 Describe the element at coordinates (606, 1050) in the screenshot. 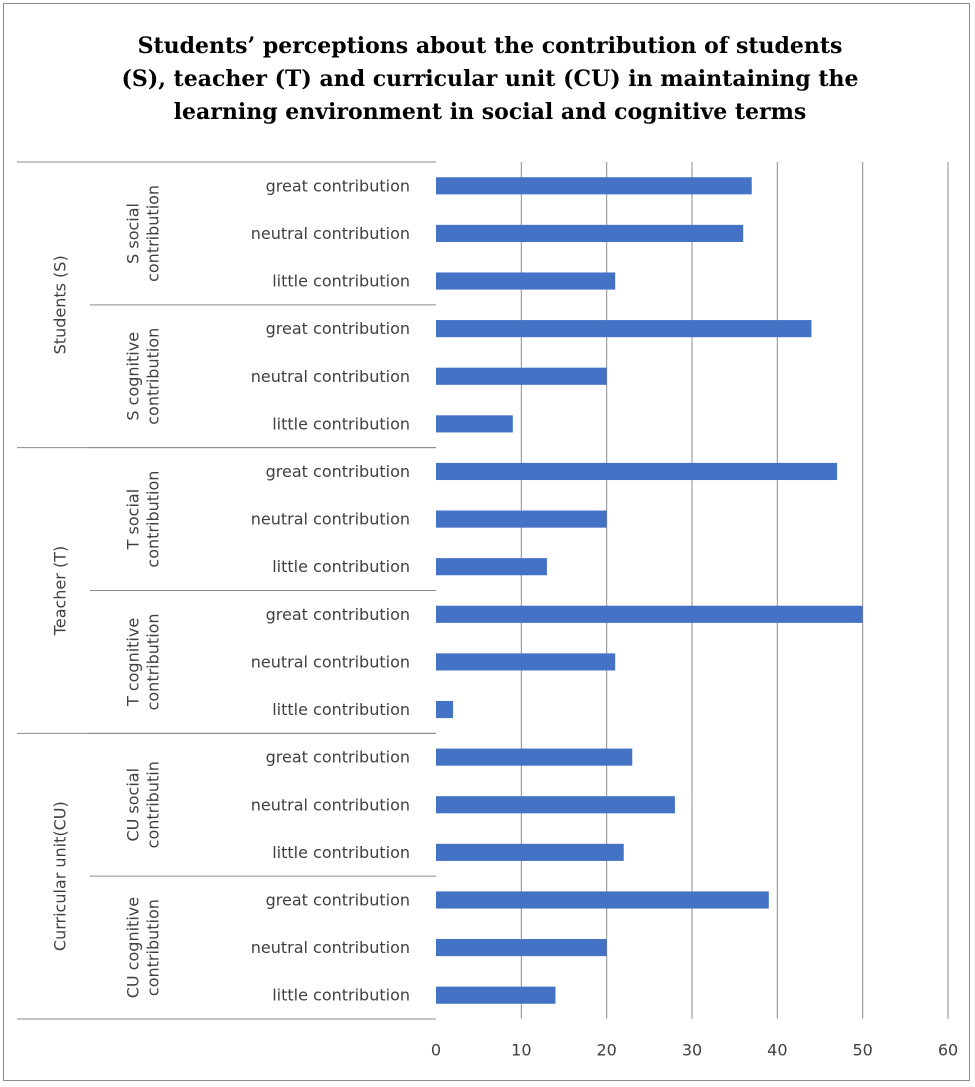

I see `tick-label: 20` at that location.